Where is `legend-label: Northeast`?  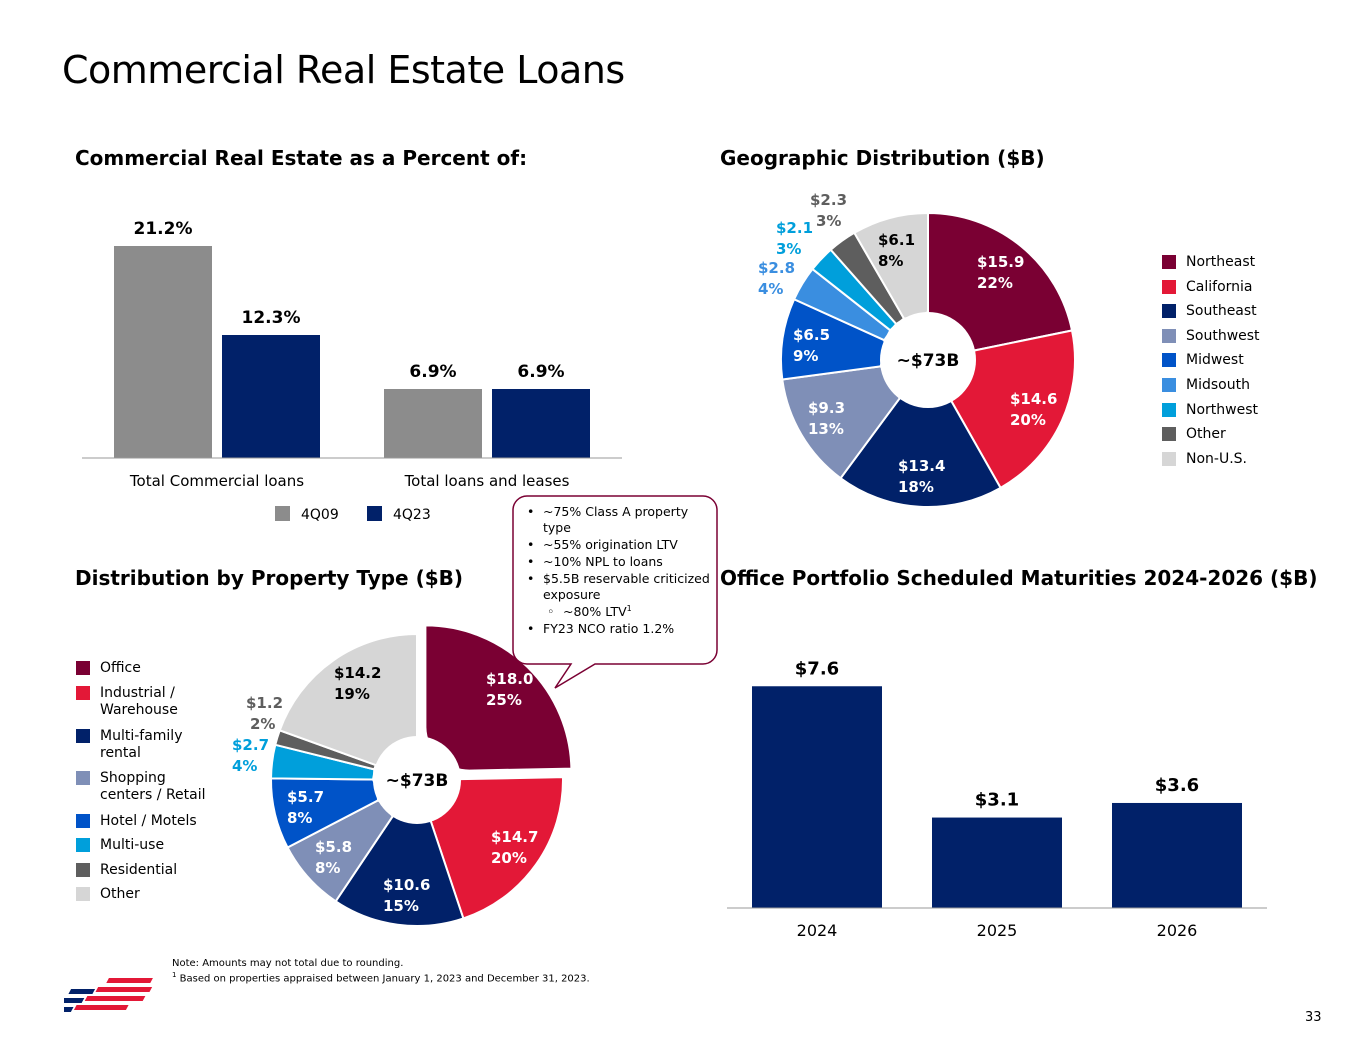 legend-label: Northeast is located at coordinates (1221, 262).